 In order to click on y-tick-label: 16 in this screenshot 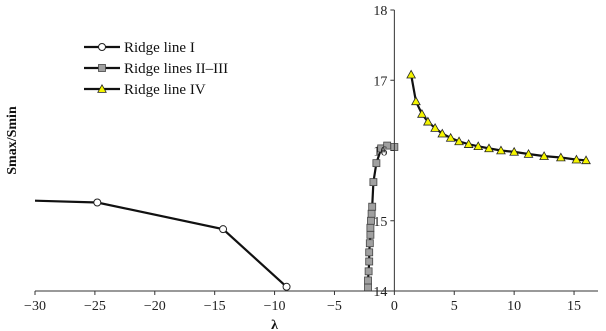, I will do `click(380, 152)`.